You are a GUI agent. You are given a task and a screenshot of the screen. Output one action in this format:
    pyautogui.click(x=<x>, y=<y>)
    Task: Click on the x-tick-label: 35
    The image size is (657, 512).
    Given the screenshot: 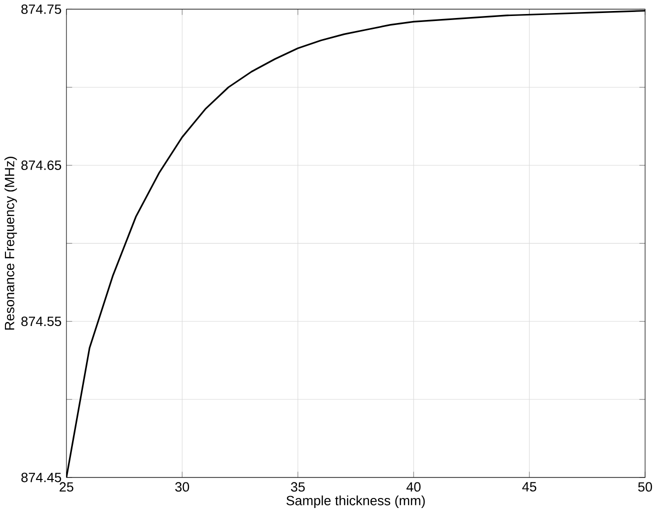 What is the action you would take?
    pyautogui.click(x=297, y=487)
    